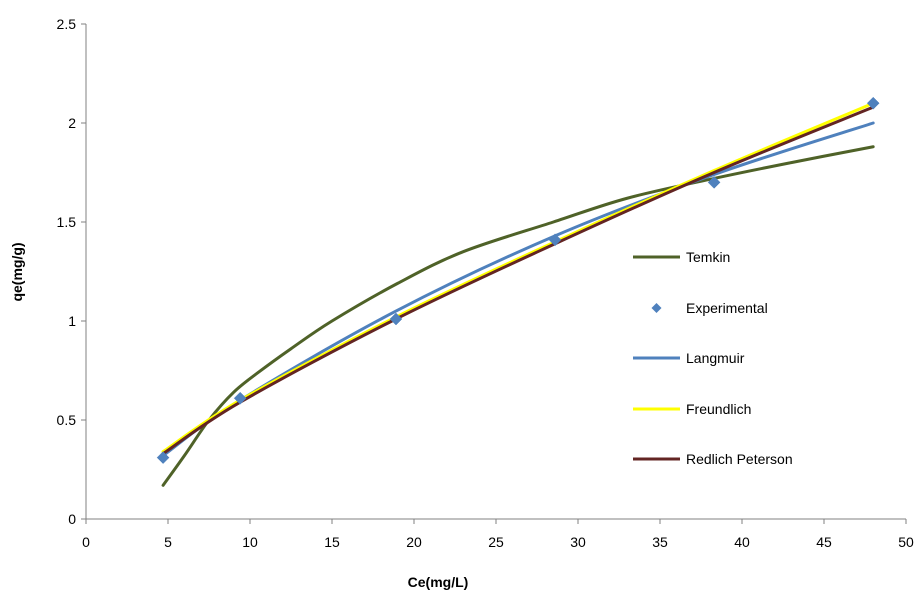  What do you see at coordinates (71, 271) in the screenshot?
I see `y-axis-ticks: 0 0.5 1 1.5 2 2.5` at bounding box center [71, 271].